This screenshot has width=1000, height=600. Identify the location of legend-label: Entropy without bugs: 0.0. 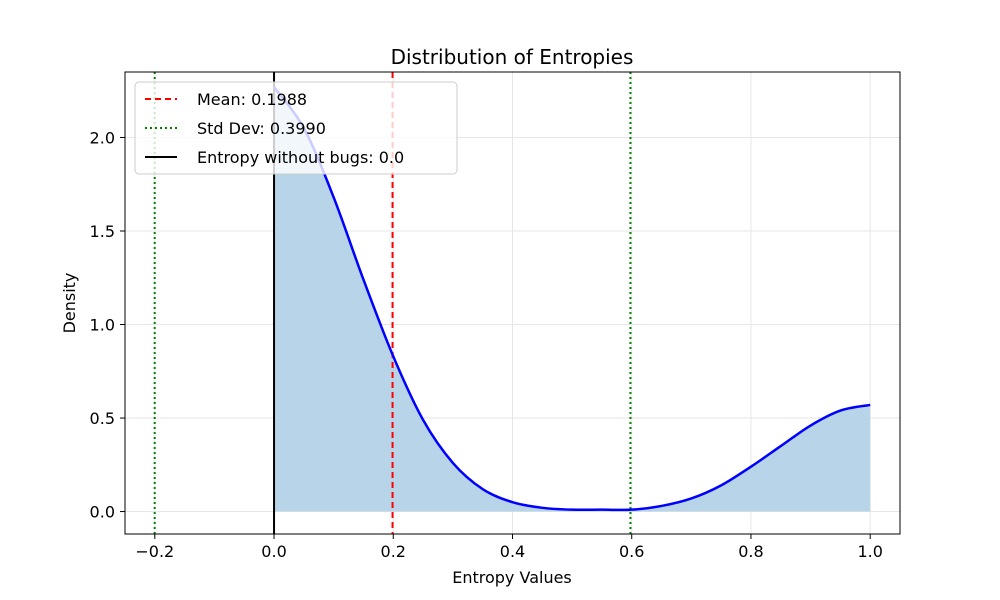
(300, 157).